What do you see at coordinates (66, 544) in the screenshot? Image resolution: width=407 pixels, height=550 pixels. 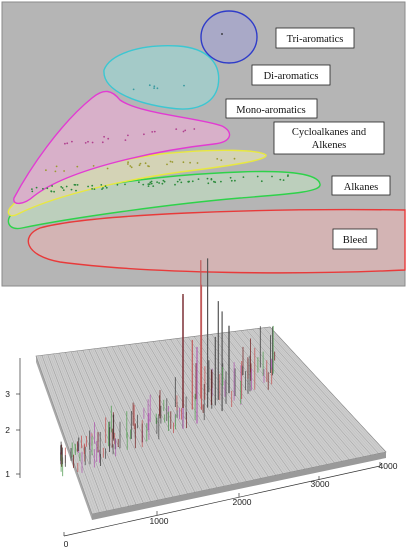 I see `x-tick-label: 0` at bounding box center [66, 544].